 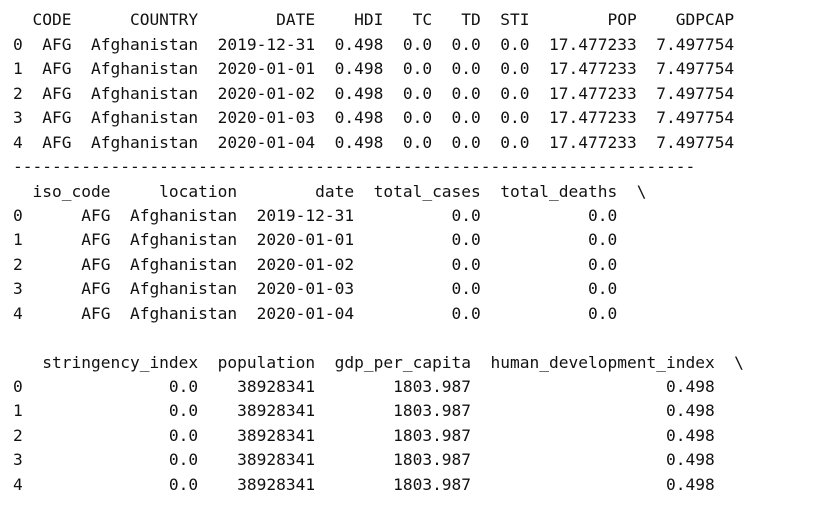 What do you see at coordinates (315, 215) in the screenshot?
I see `table2-row: 0 AFG Afghanistan 2019-12-31 0.0 0.0` at bounding box center [315, 215].